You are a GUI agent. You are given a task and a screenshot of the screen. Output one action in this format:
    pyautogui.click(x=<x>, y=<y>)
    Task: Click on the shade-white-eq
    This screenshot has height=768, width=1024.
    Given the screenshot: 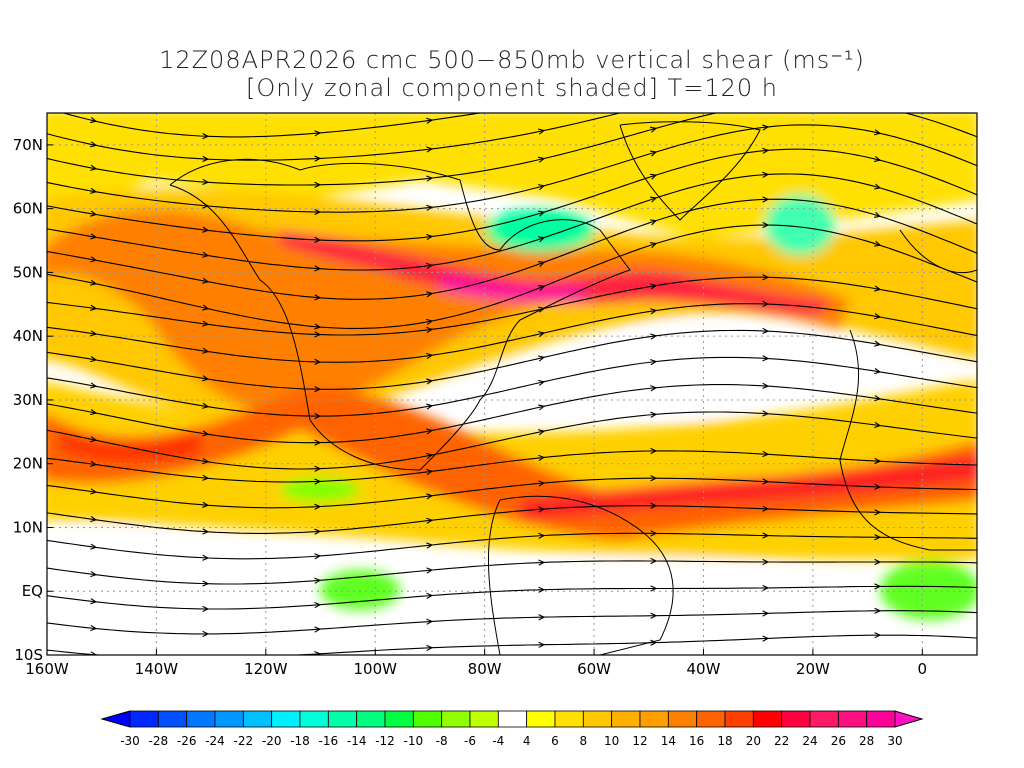 What is the action you would take?
    pyautogui.click(x=650, y=600)
    